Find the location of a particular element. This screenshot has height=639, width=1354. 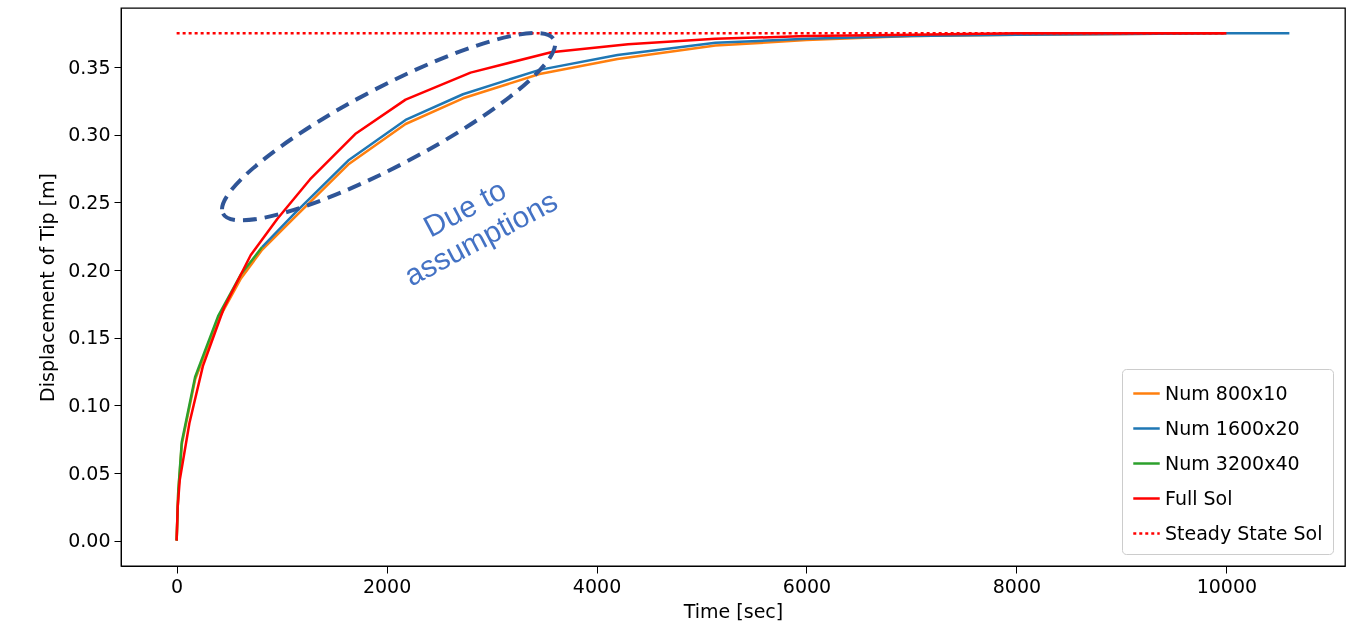

legend-label: Num 1600x20 is located at coordinates (1232, 427).